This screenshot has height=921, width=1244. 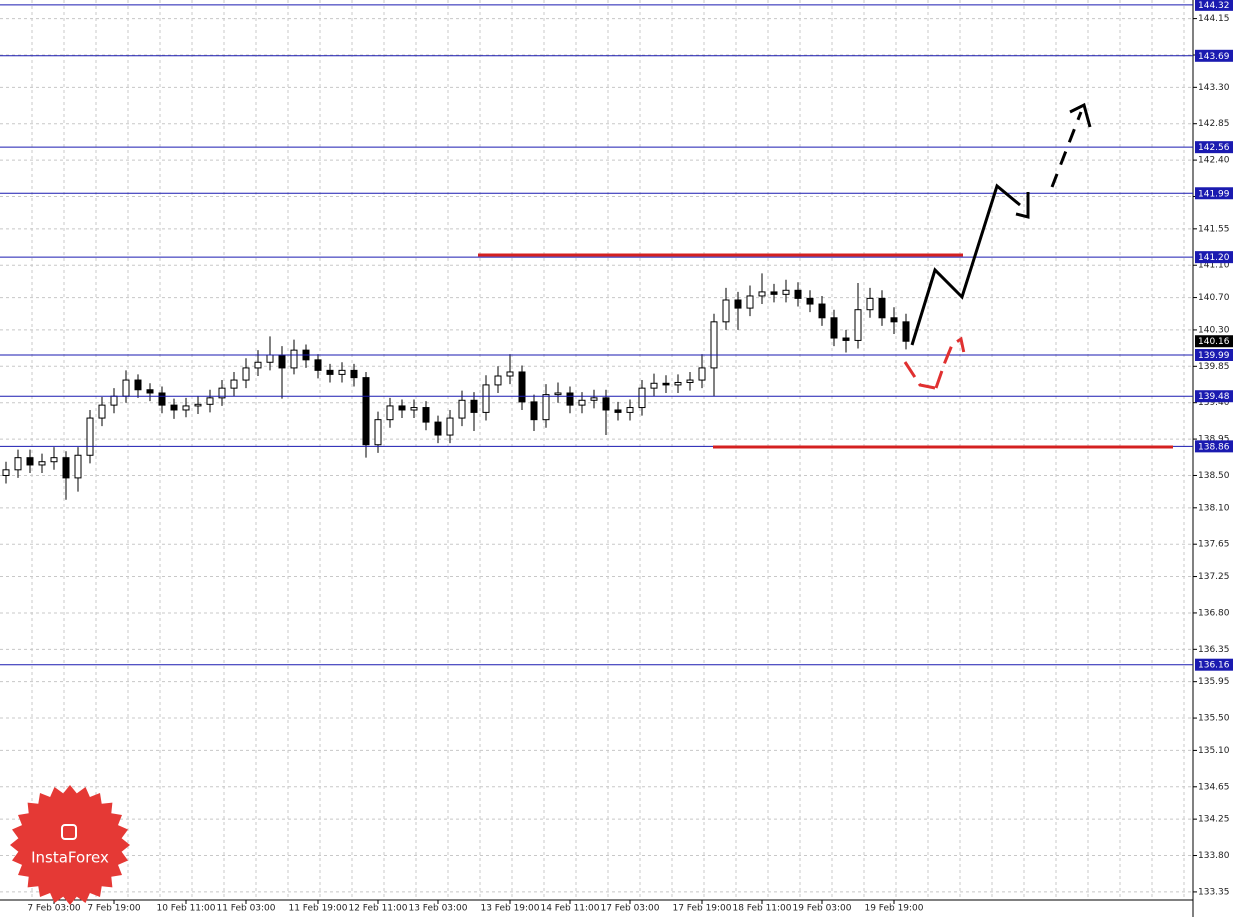 What do you see at coordinates (1214, 751) in the screenshot?
I see `y-tick-label: 135.10` at bounding box center [1214, 751].